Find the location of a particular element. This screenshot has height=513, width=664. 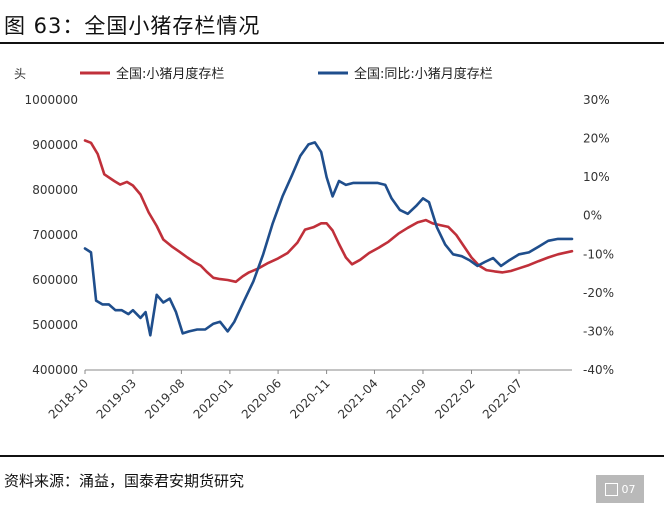

x-tick-label: 2019-03 is located at coordinates (116, 398).